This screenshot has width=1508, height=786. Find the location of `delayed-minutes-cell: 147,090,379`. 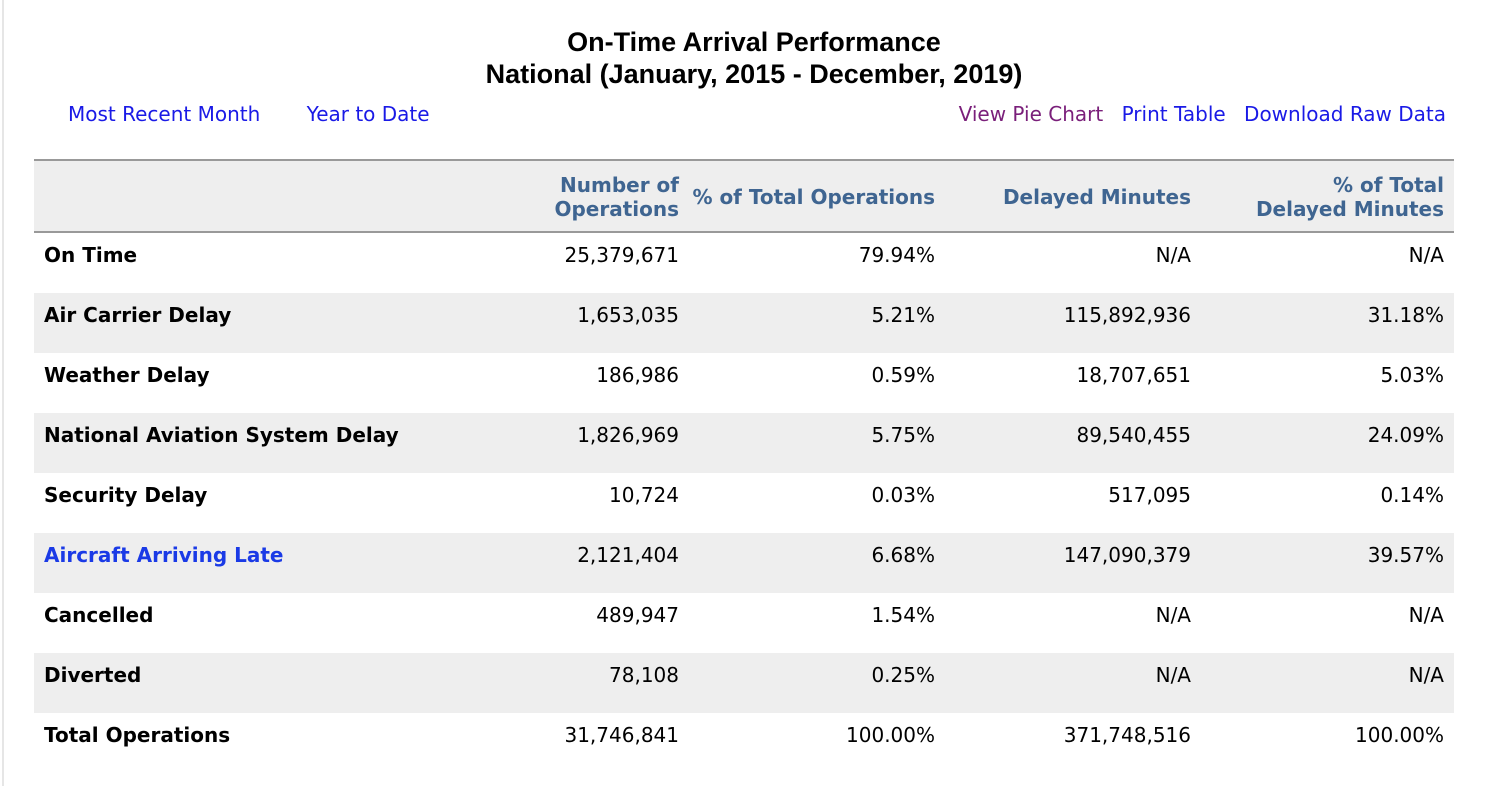

delayed-minutes-cell: 147,090,379 is located at coordinates (1127, 555).